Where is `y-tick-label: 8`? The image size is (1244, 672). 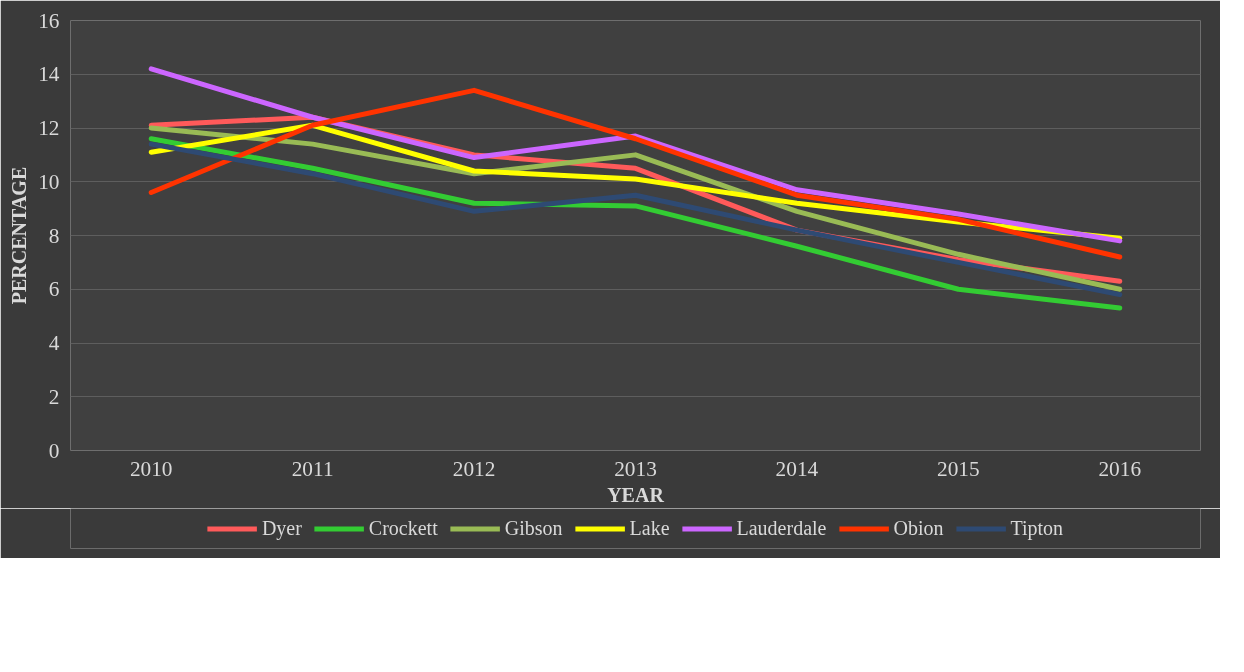
y-tick-label: 8 is located at coordinates (54, 235).